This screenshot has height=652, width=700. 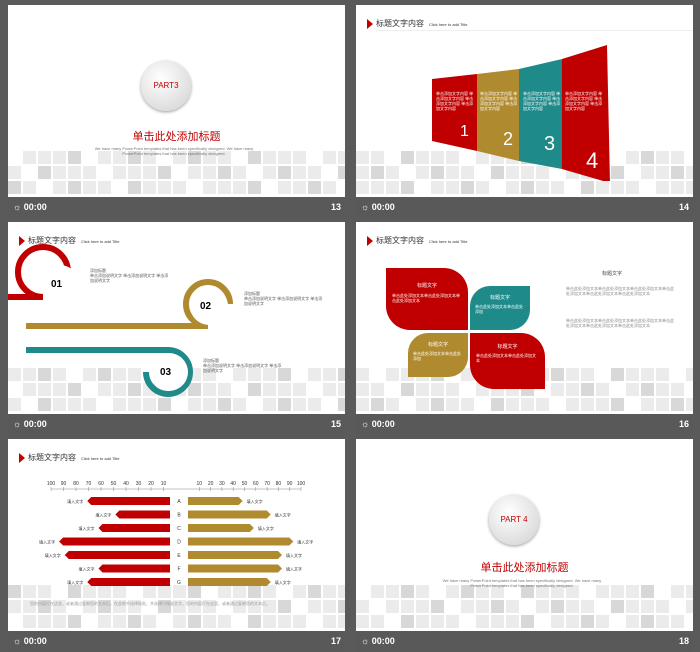 What do you see at coordinates (584, 101) in the screenshot?
I see `panel-4-text: 单击添加文字内容 单击添加文字内容 单击添加文字内容 单击添加文字内容` at bounding box center [584, 101].